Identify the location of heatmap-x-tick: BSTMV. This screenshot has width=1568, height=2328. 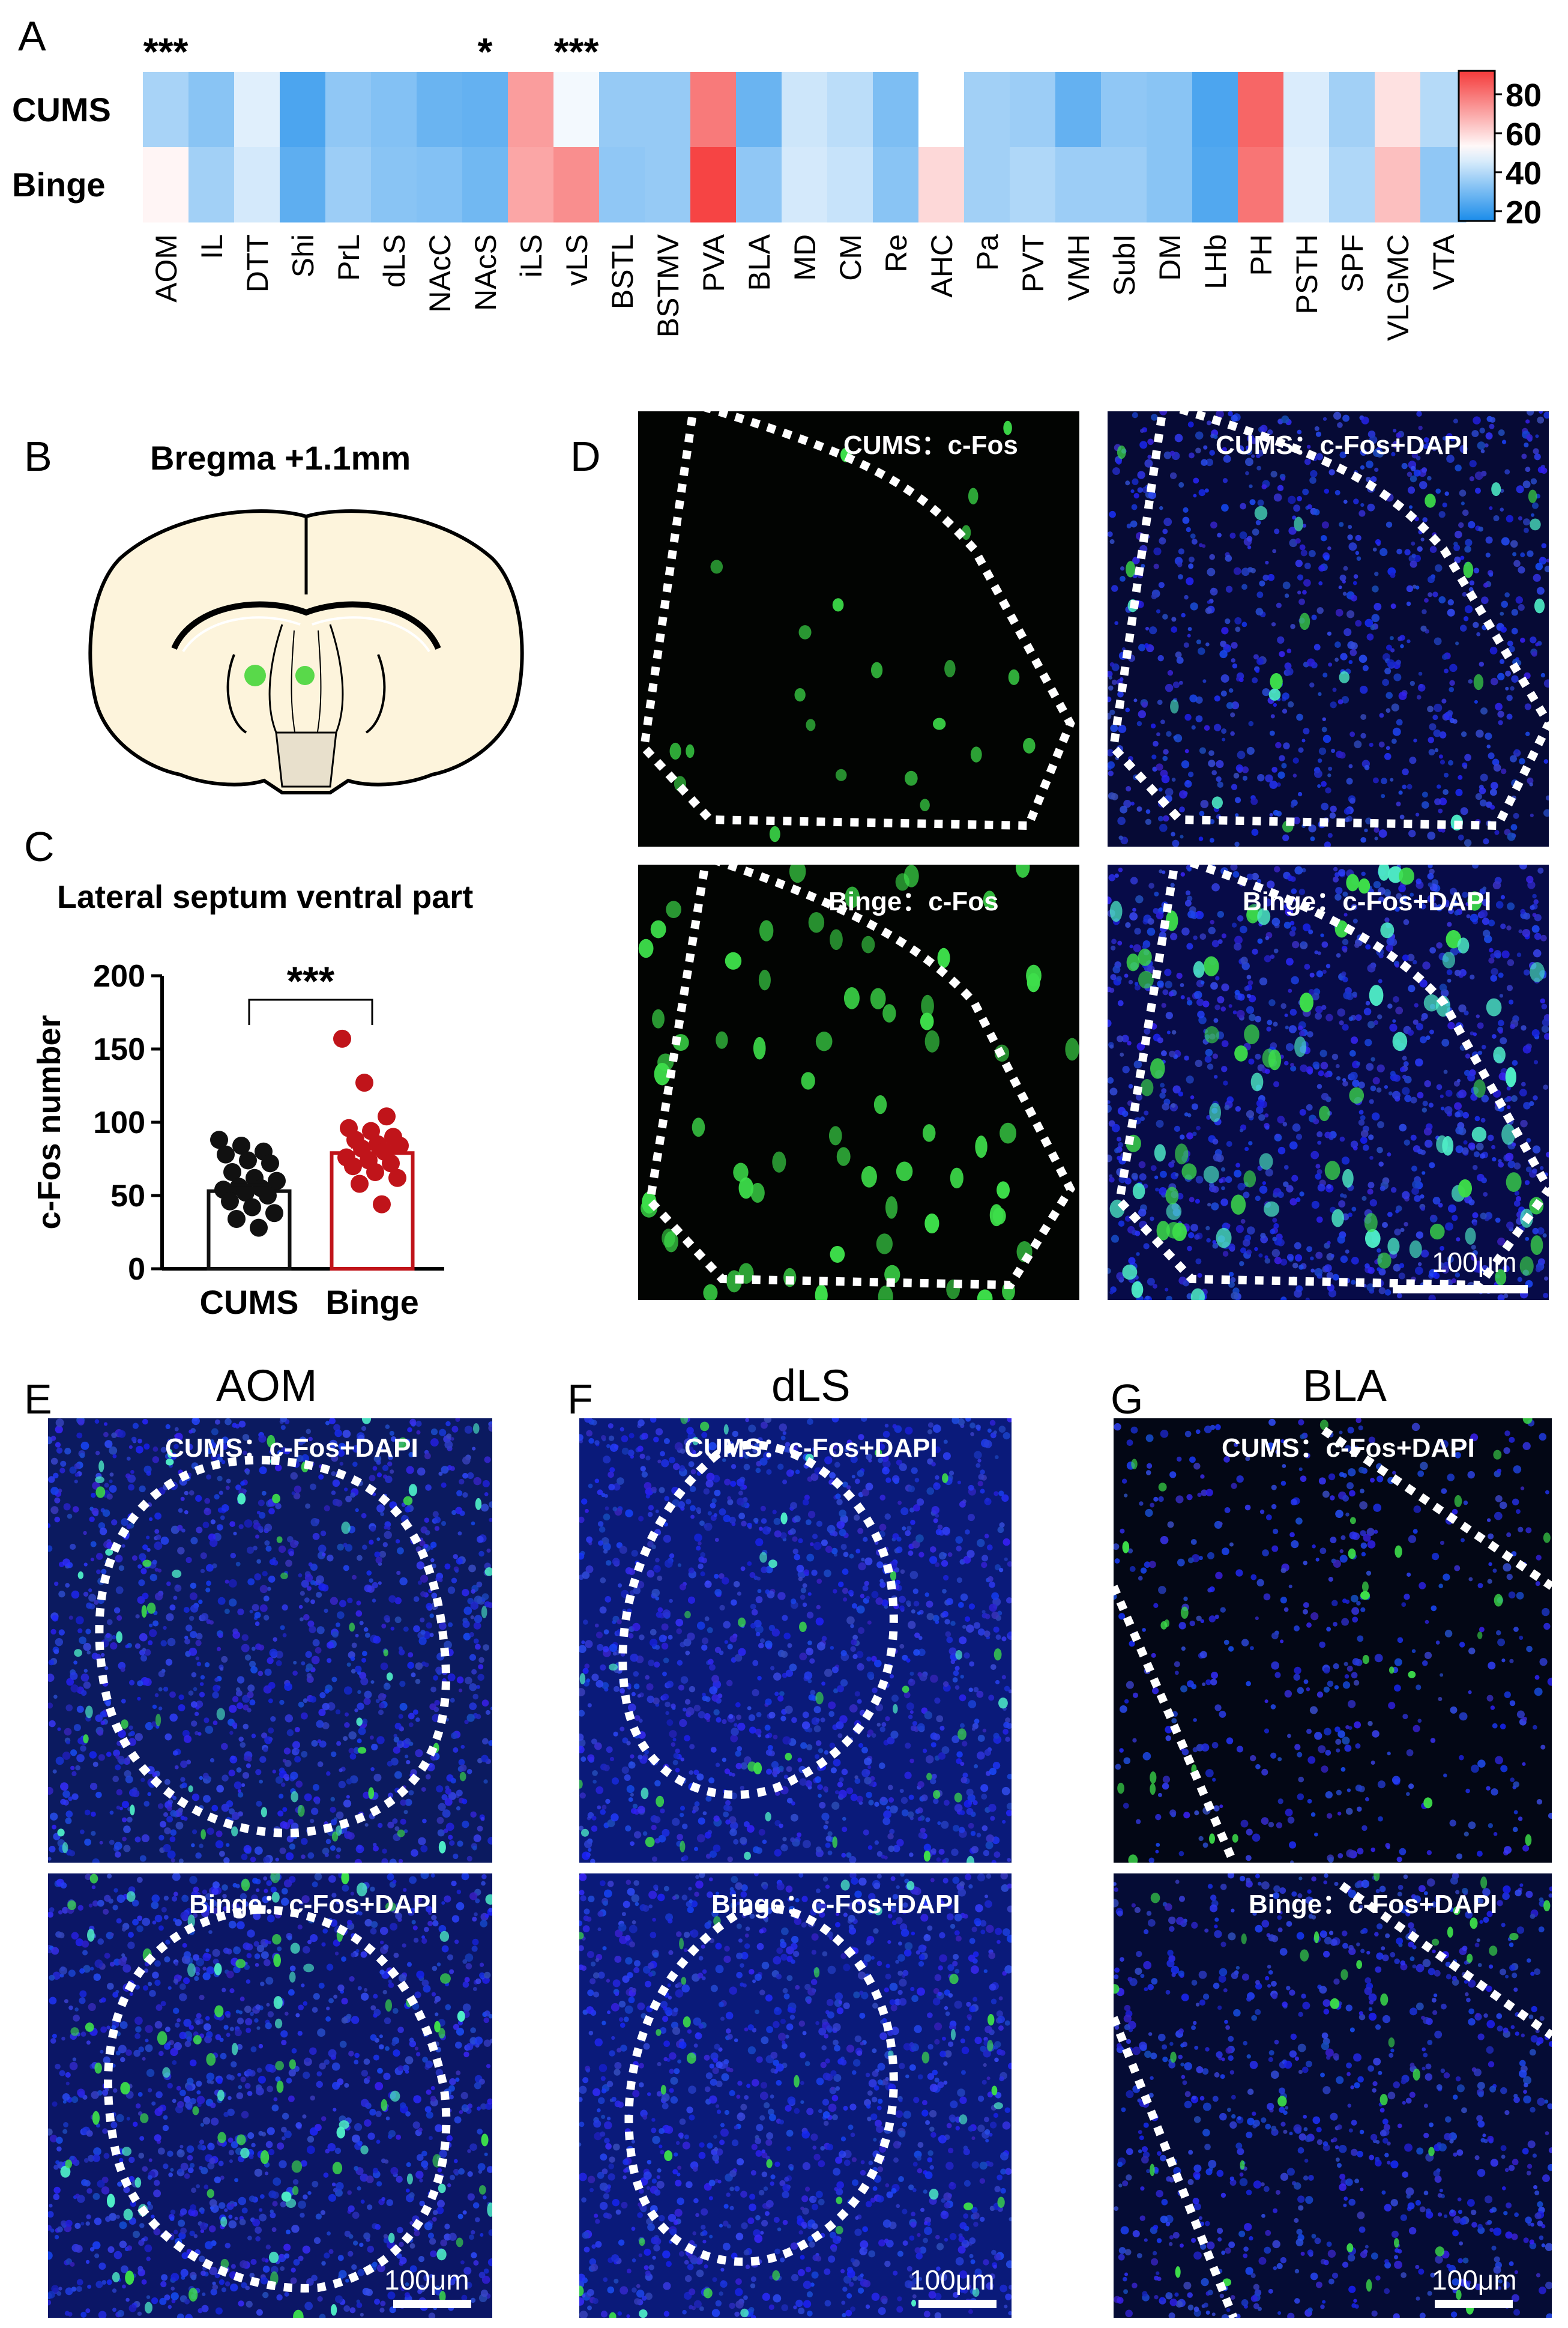
(668, 286).